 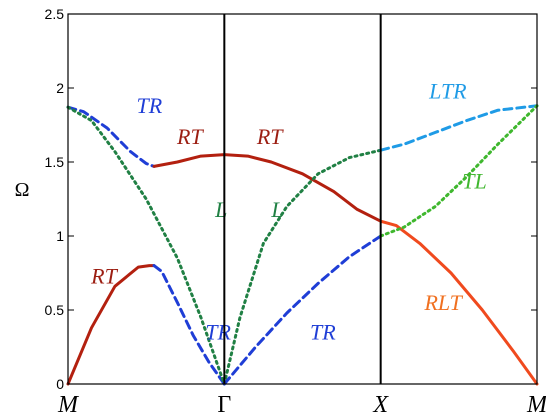 What do you see at coordinates (276, 209) in the screenshot?
I see `annotation-label-5: L` at bounding box center [276, 209].